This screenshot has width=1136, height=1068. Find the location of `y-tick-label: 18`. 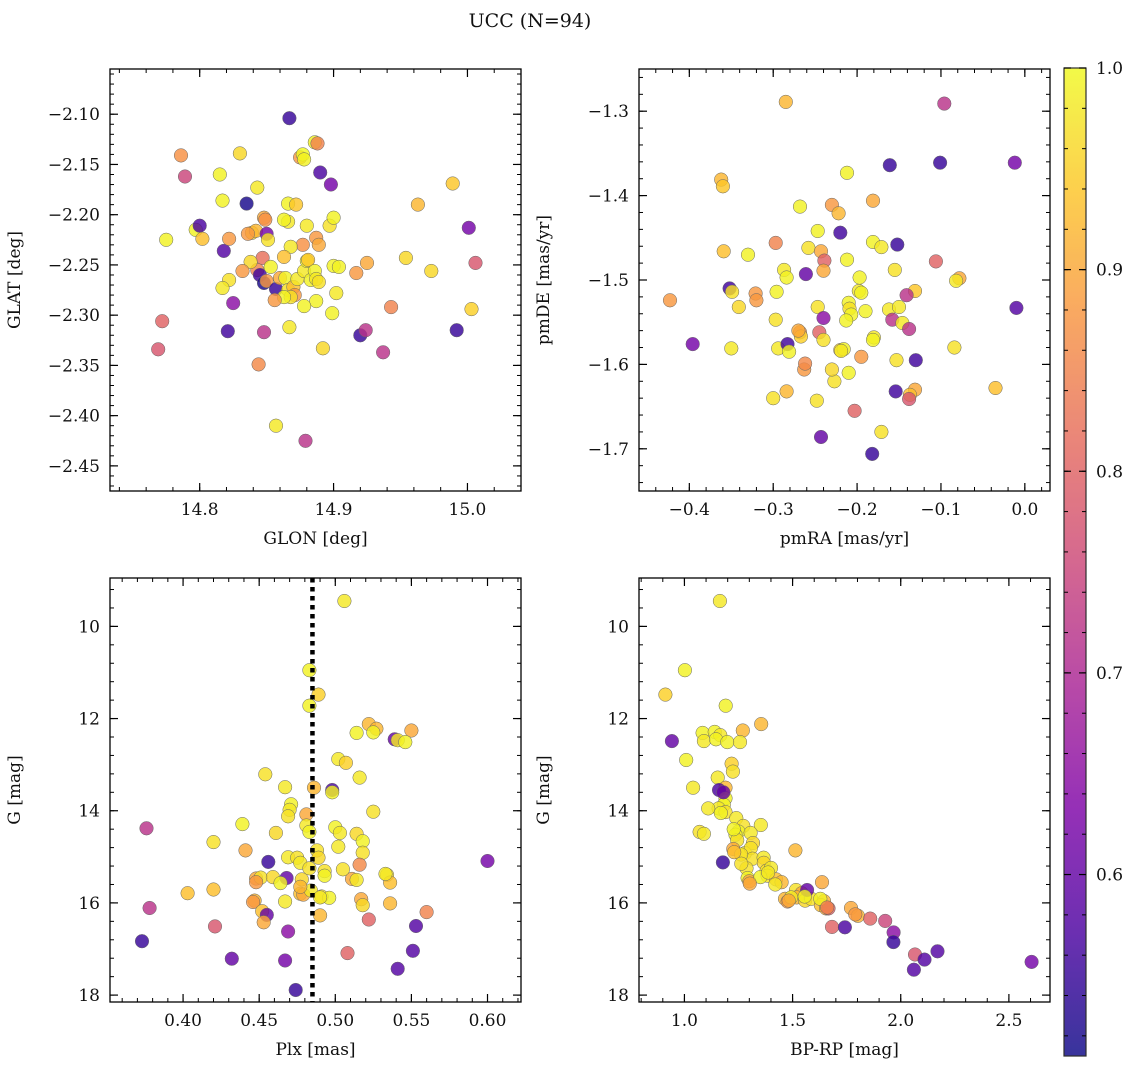

y-tick-label: 18 is located at coordinates (89, 996).